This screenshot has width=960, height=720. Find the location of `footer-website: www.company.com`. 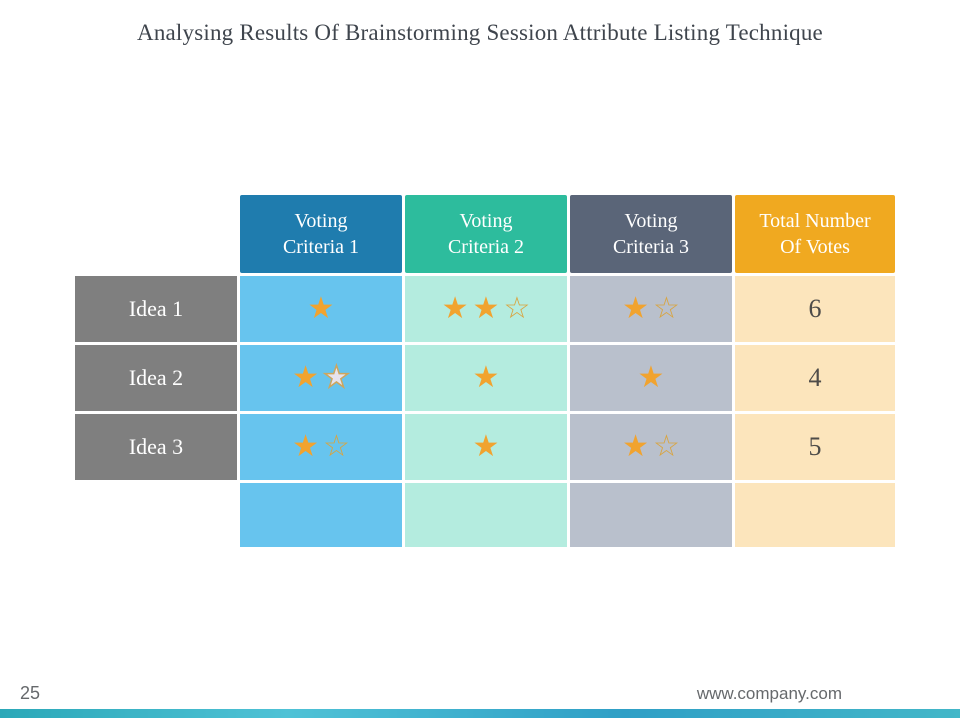

footer-website: www.company.com is located at coordinates (769, 693).